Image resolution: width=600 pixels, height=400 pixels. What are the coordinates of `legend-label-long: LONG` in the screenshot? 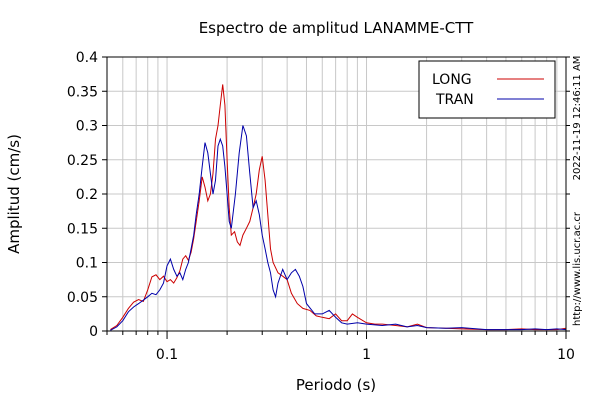 It's located at (452, 80).